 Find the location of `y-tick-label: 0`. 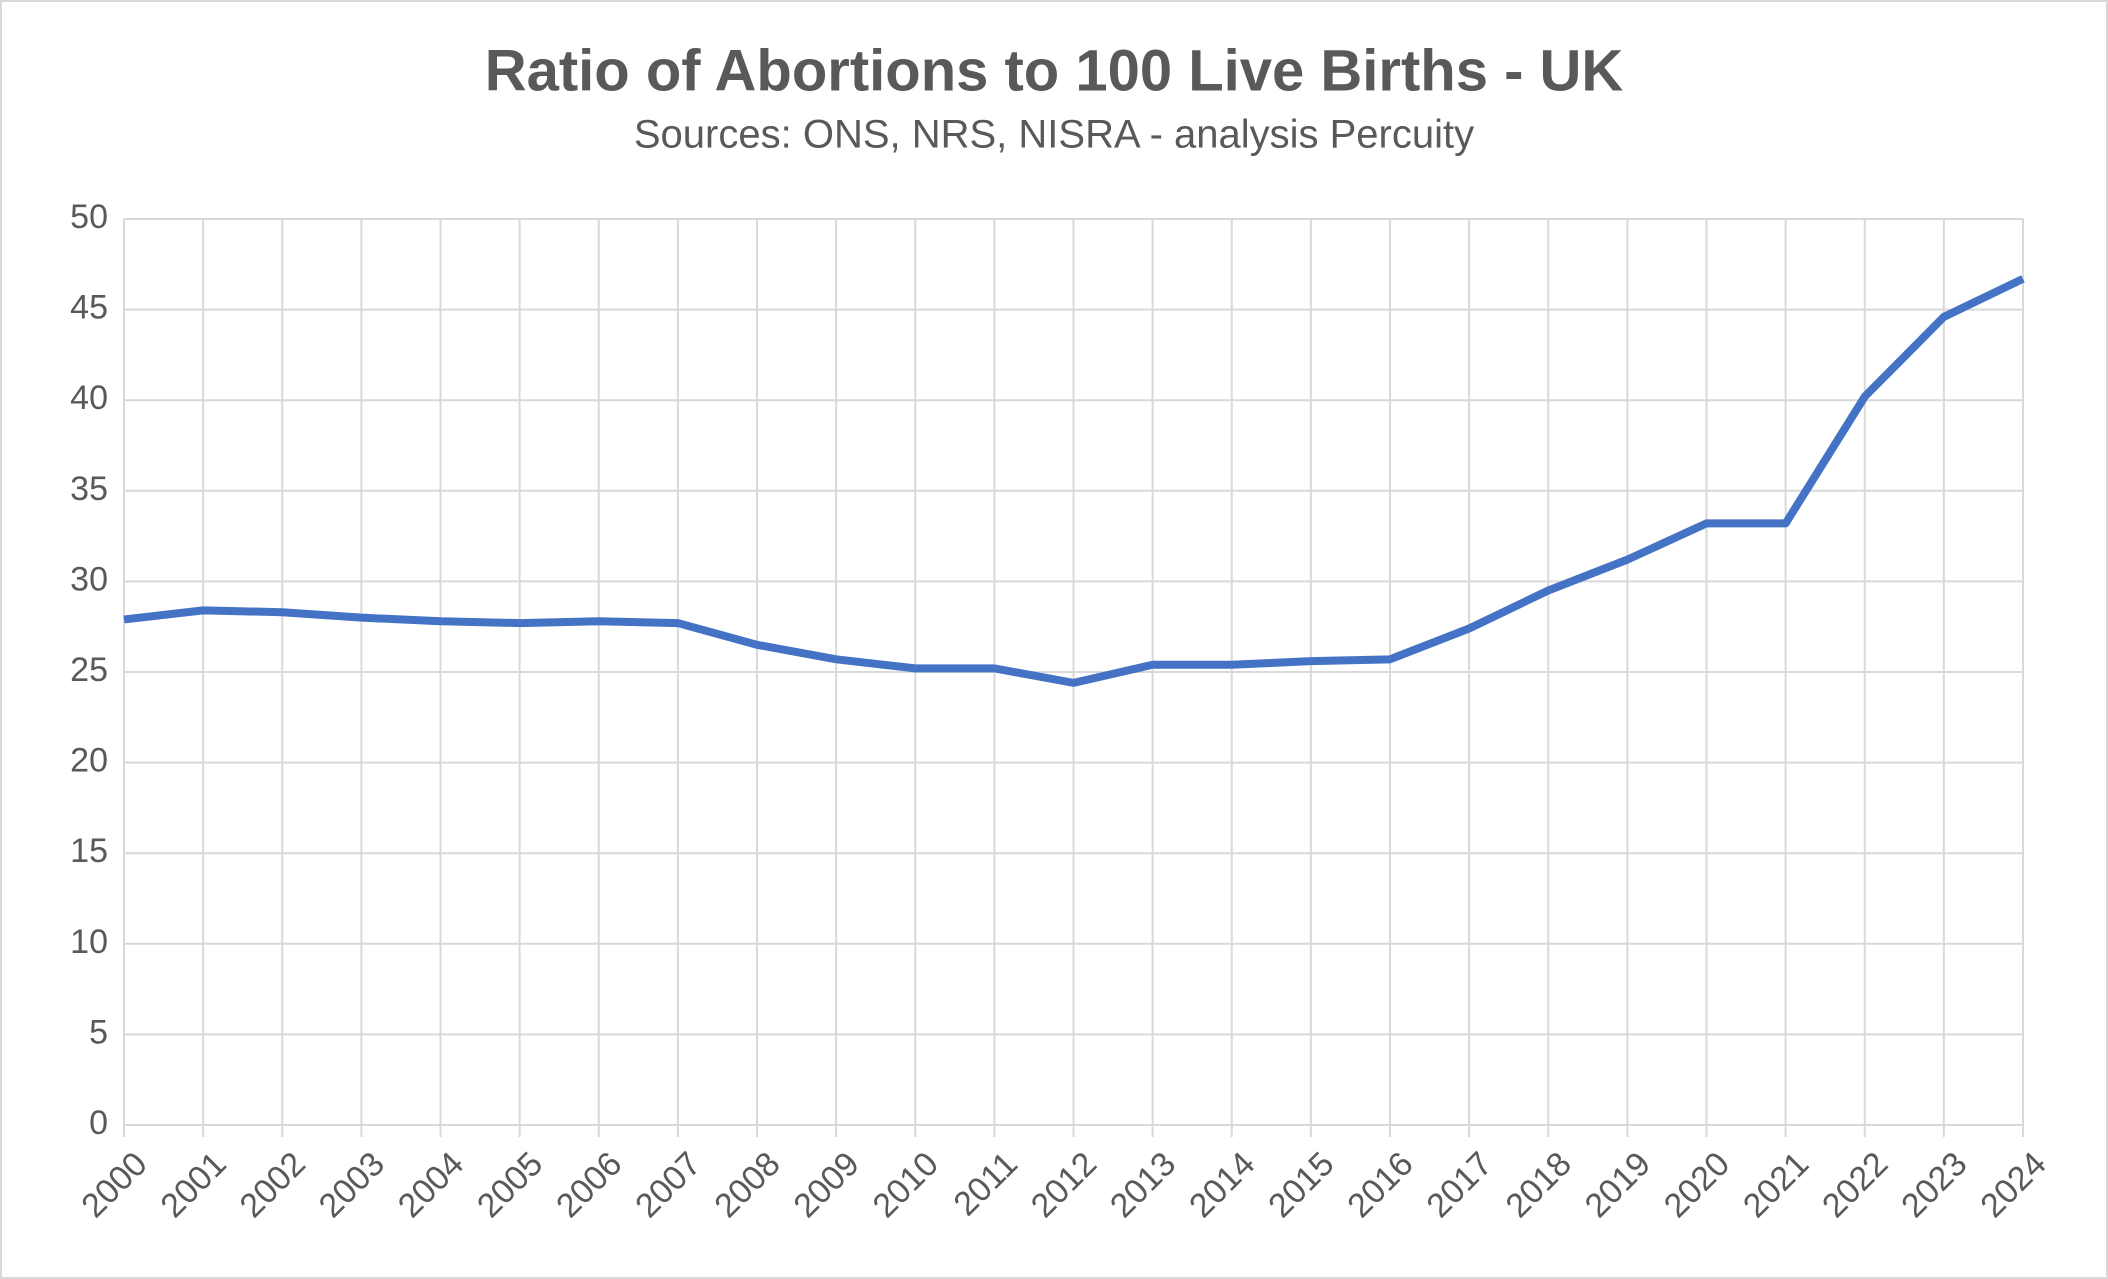

y-tick-label: 0 is located at coordinates (98, 1123).